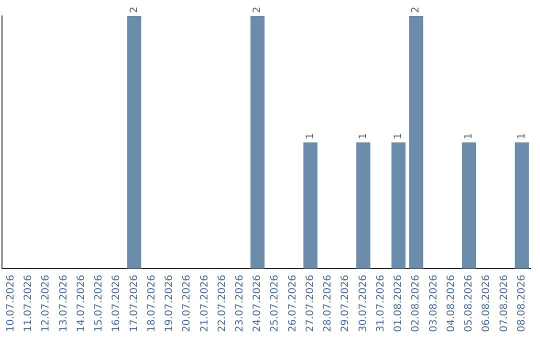  I want to click on x-tick-label: 24.07.2026, so click(258, 303).